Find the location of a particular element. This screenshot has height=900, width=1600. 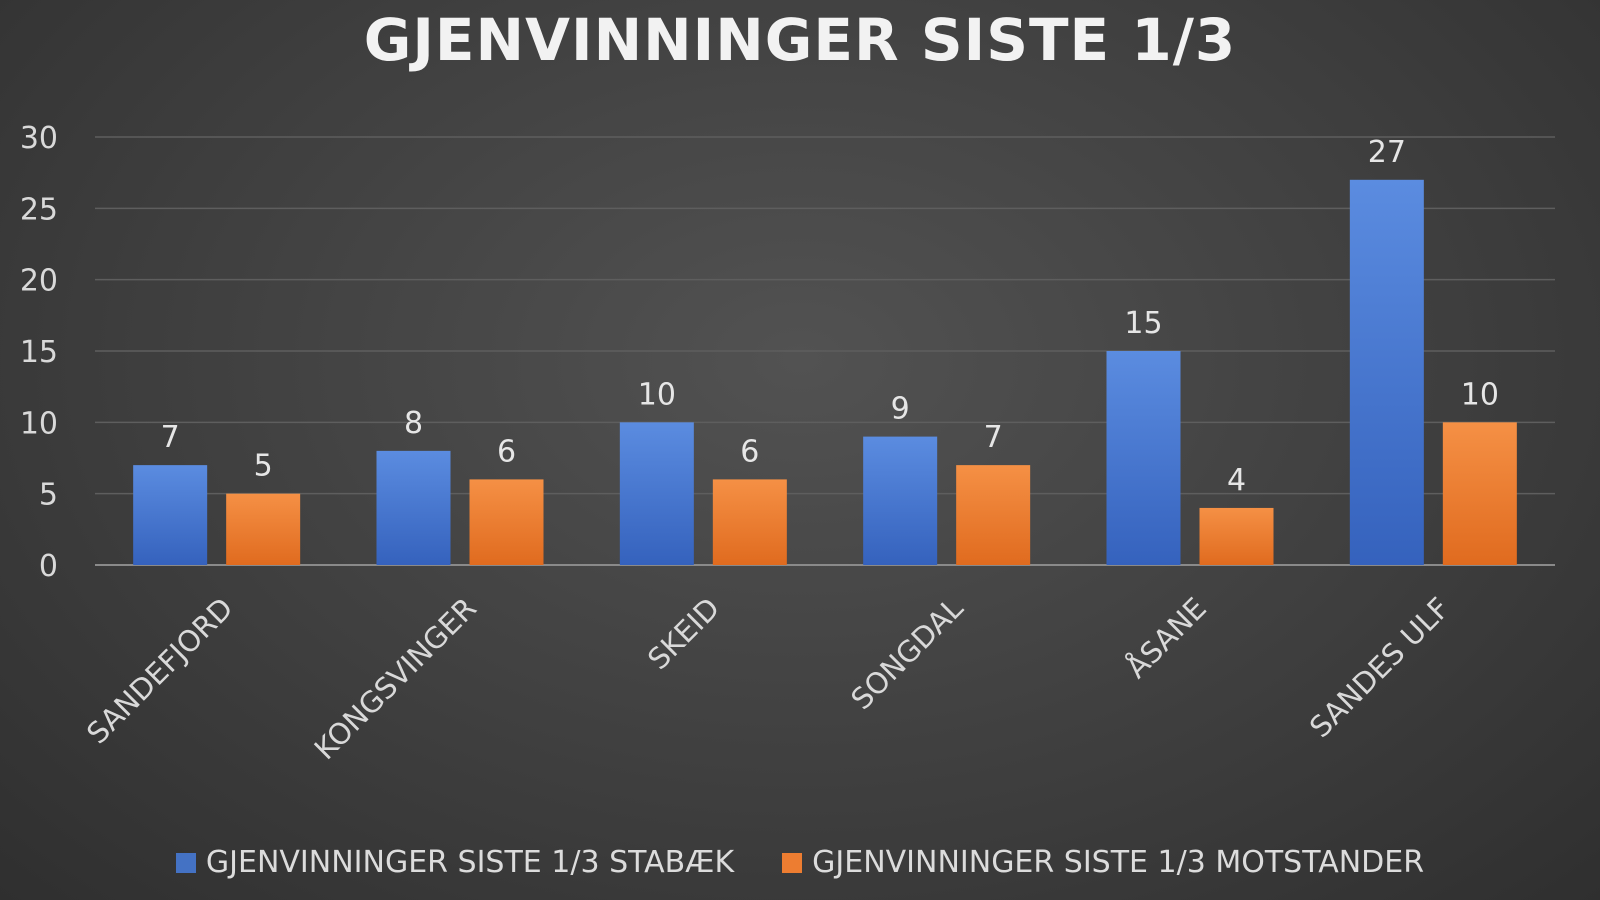

y-tick-label: 10 is located at coordinates (39, 423).